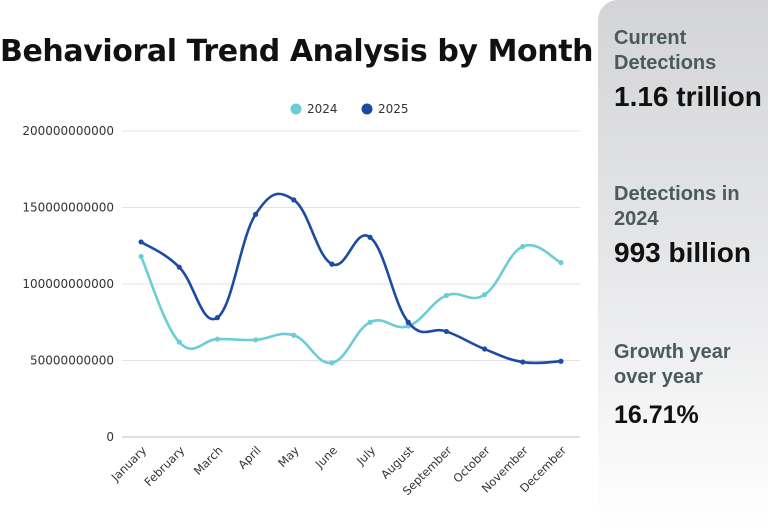  I want to click on stat-growth-yoy: Growth year over year 16.71%, so click(689, 386).